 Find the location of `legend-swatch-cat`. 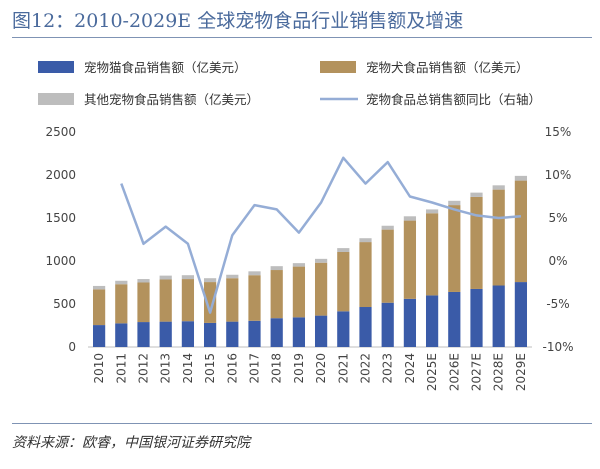

legend-swatch-cat is located at coordinates (56, 67).